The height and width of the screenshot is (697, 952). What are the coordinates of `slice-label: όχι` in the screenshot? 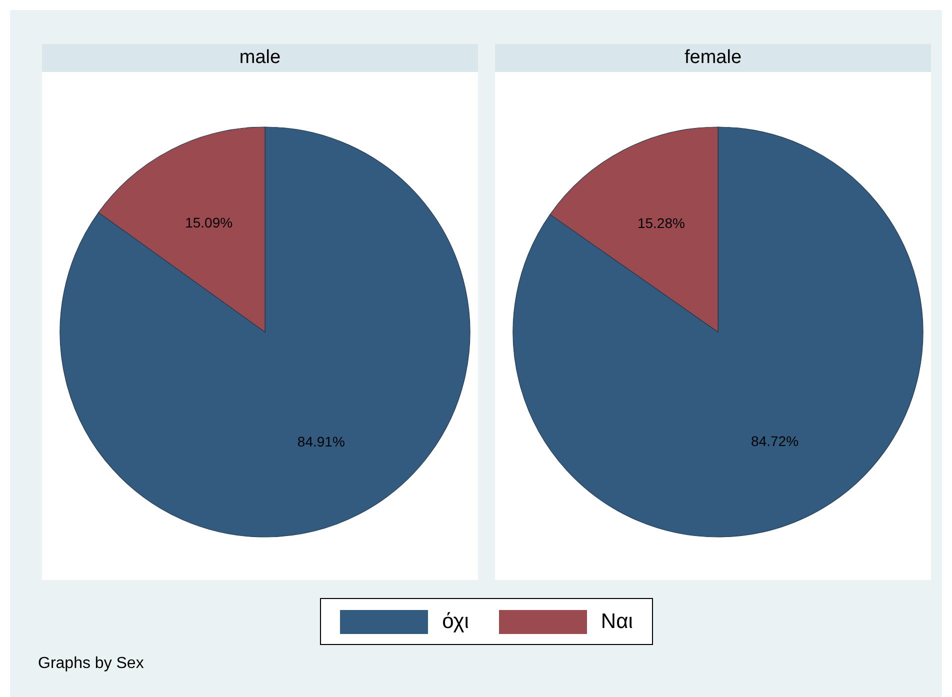 It's located at (455, 622).